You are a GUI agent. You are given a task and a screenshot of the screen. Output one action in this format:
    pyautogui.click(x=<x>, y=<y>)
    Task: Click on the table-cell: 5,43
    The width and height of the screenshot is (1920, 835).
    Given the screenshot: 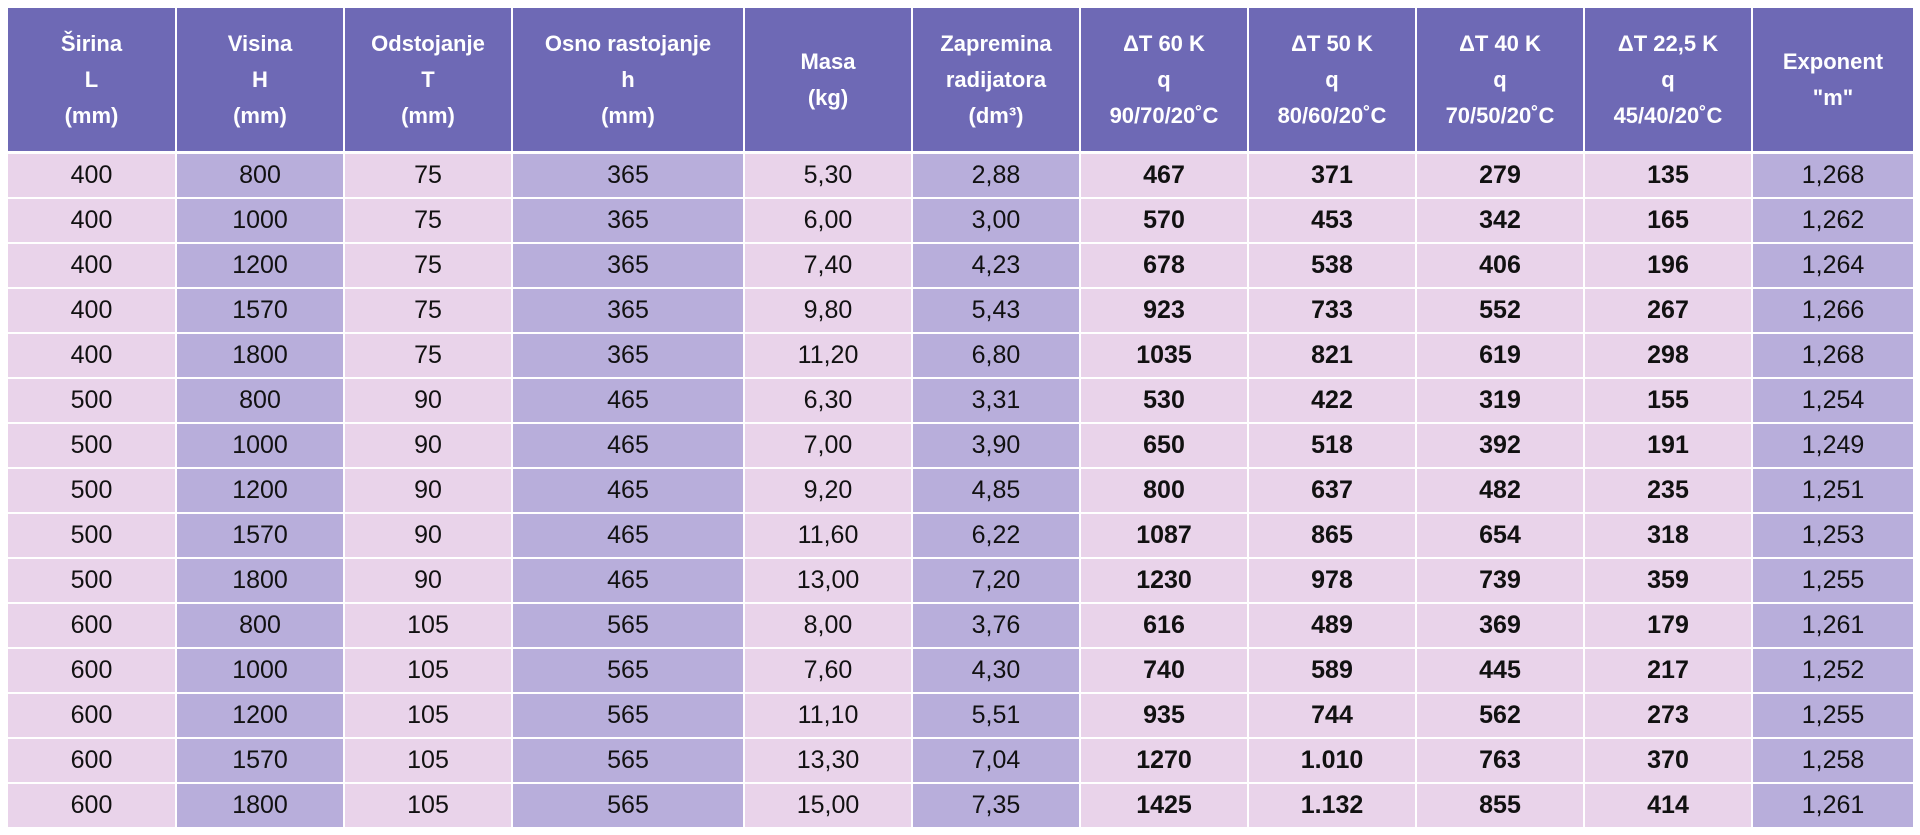 What is the action you would take?
    pyautogui.click(x=996, y=311)
    